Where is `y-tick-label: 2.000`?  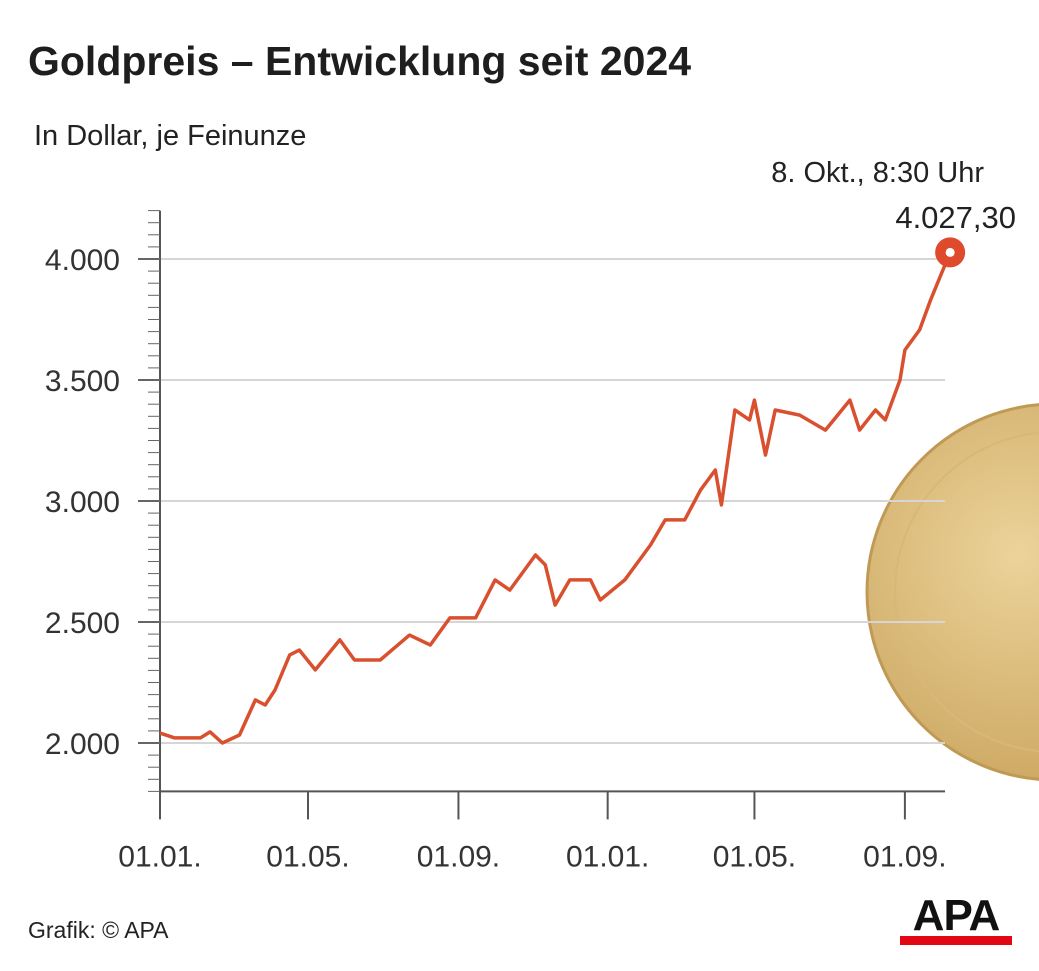
y-tick-label: 2.000 is located at coordinates (82, 744).